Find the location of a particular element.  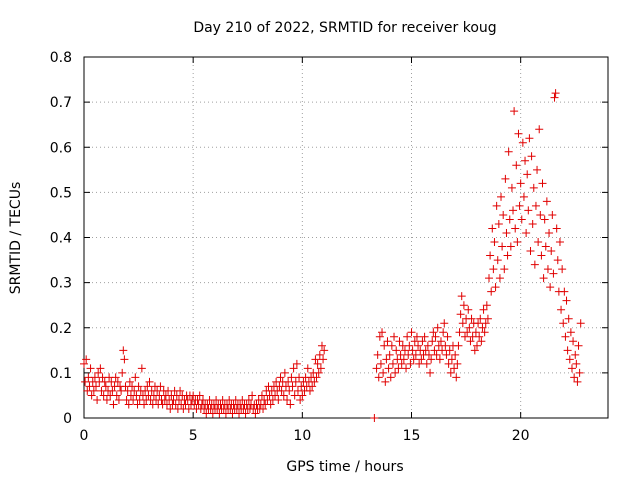

x-tick-label: 5 is located at coordinates (193, 436).